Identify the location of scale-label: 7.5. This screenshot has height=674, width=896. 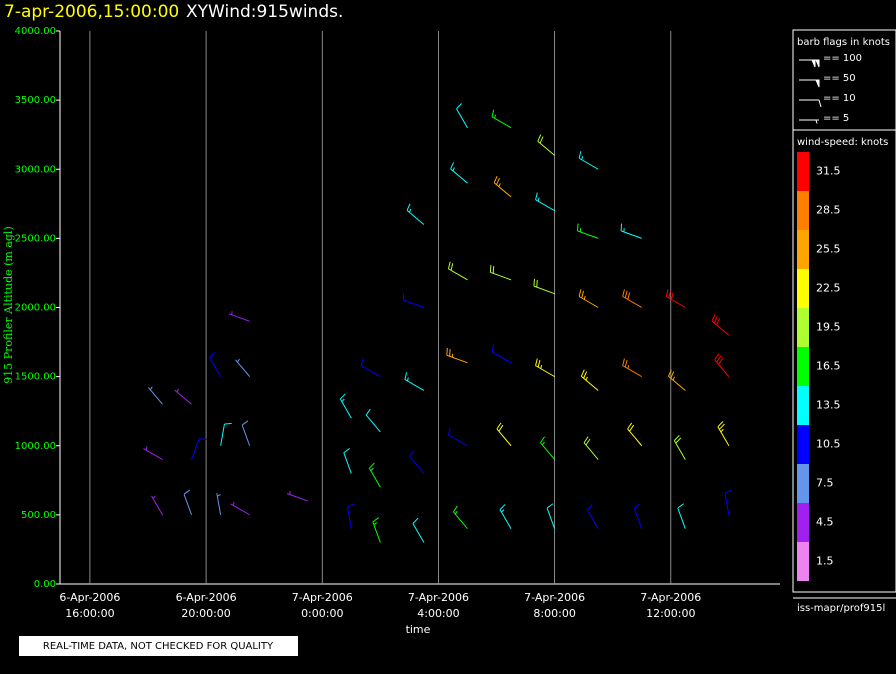
(825, 483).